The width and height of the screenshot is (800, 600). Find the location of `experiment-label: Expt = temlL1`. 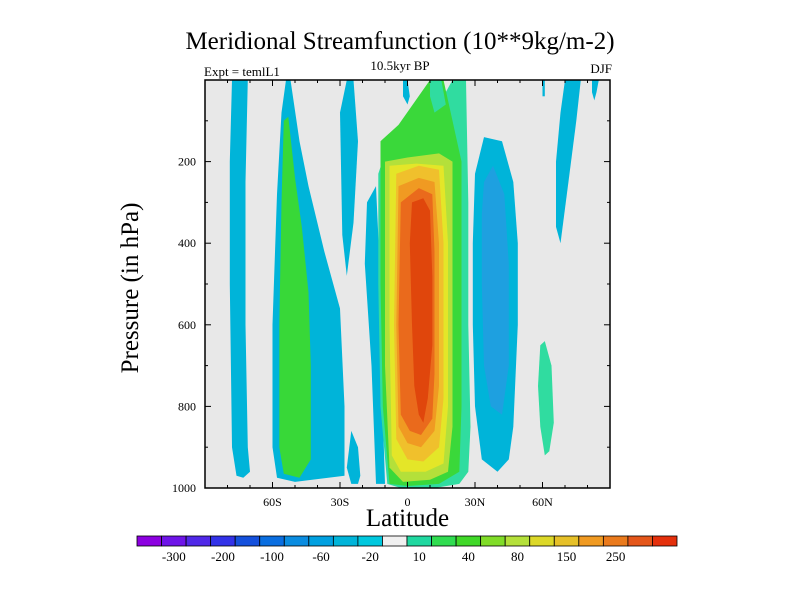

experiment-label: Expt = temlL1 is located at coordinates (242, 71).